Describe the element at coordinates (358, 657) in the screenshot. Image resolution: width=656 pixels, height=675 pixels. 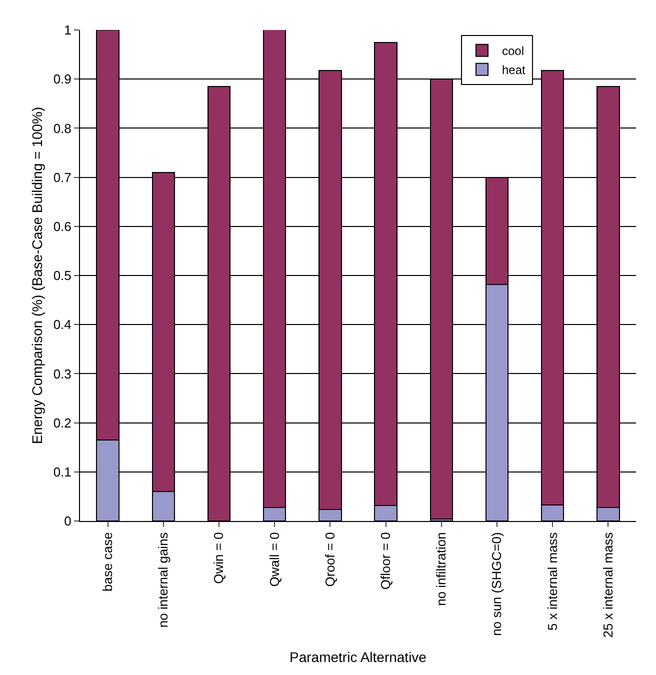
I see `x-axis-title: Parametric Alternative` at that location.